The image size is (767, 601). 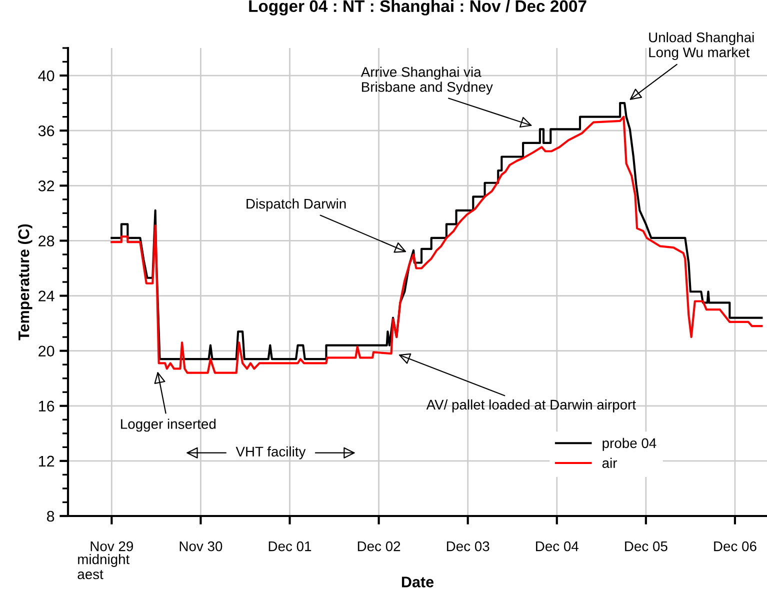 I want to click on annotation: VHT facility, so click(x=271, y=453).